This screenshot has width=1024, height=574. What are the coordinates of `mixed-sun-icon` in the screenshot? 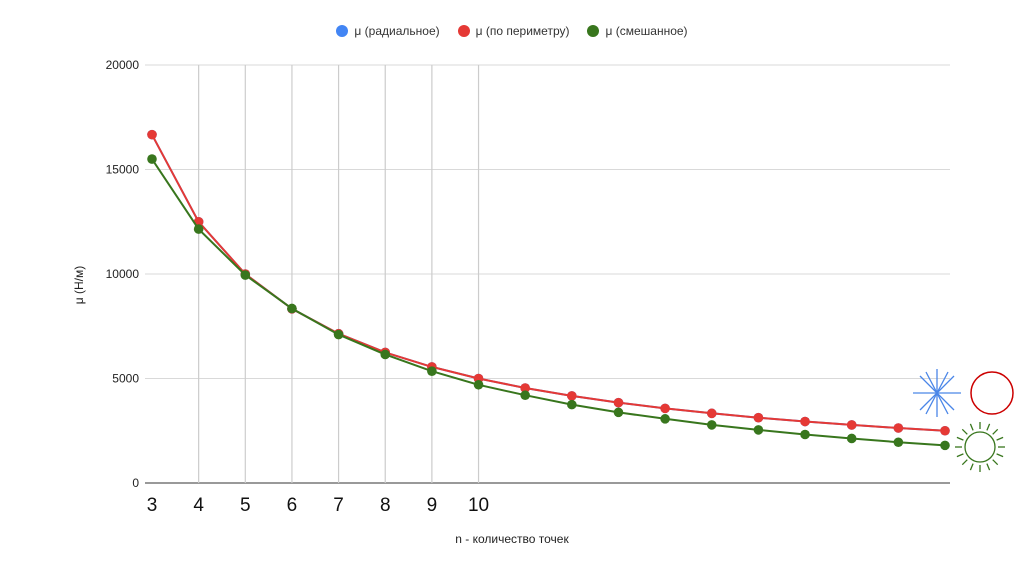 It's located at (980, 447).